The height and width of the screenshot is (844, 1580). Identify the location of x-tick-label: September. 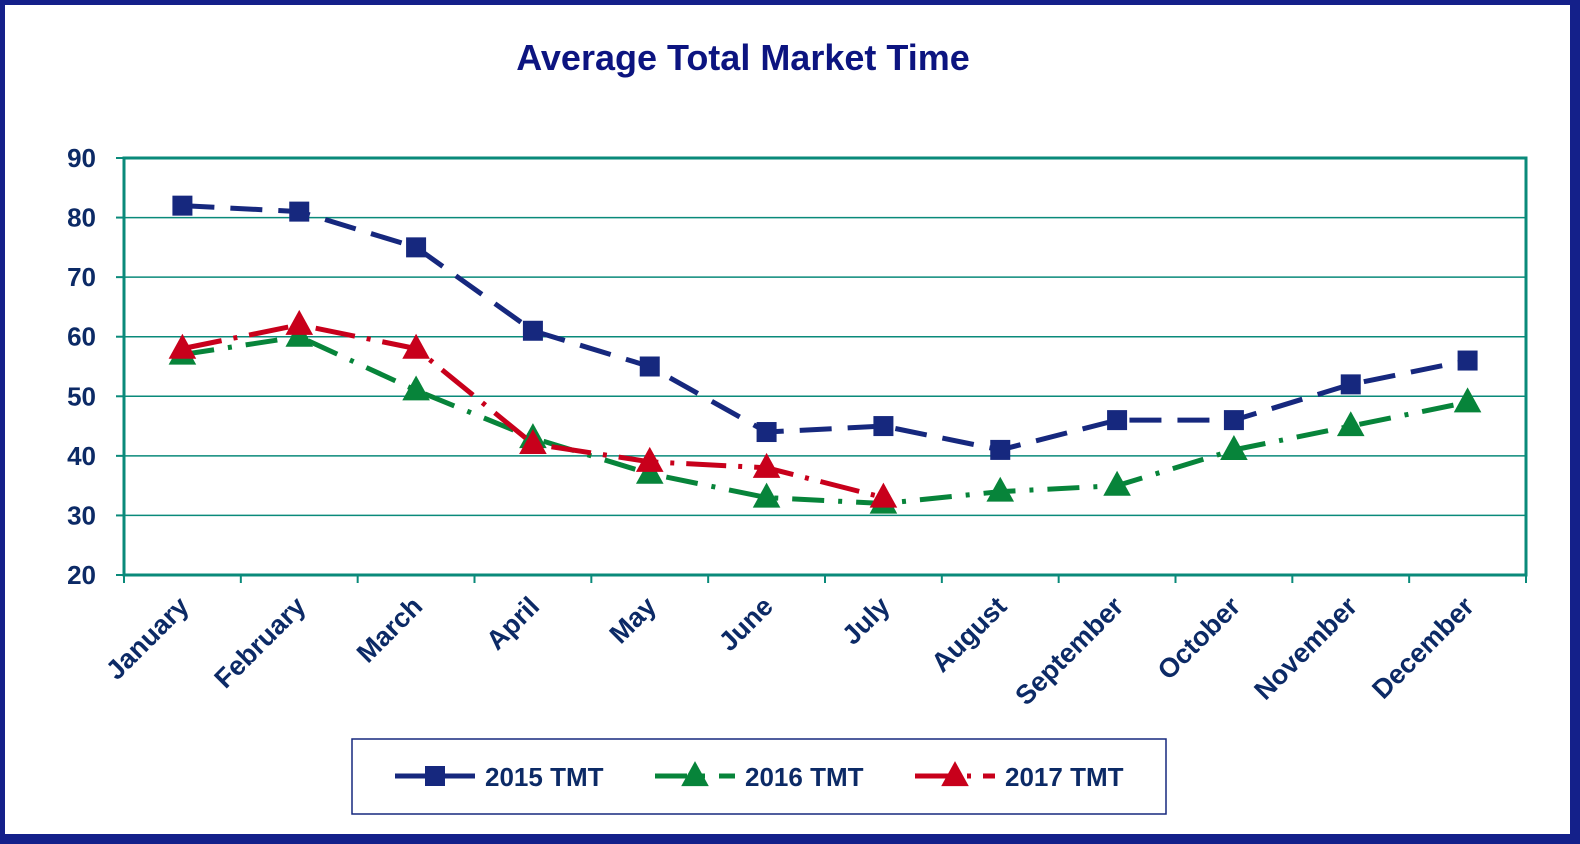
(1069, 651).